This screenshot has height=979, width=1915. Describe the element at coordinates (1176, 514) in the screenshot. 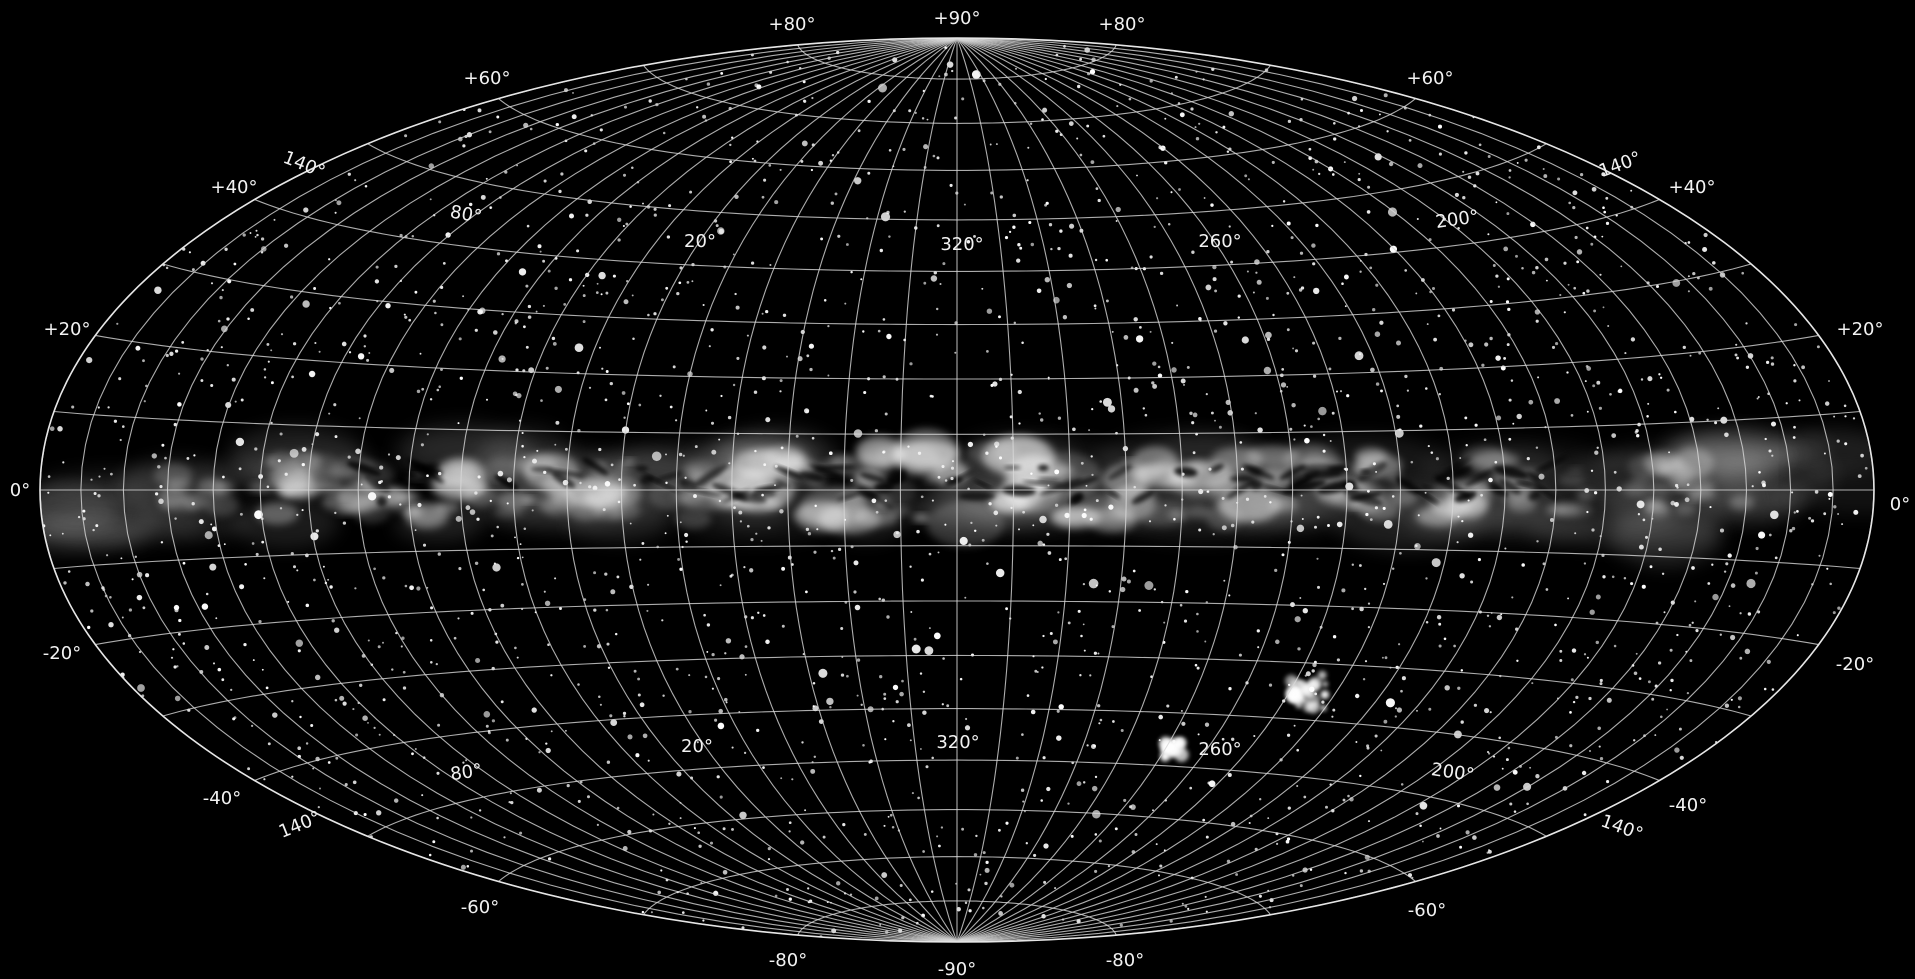

I see `milky-way-cloud` at that location.